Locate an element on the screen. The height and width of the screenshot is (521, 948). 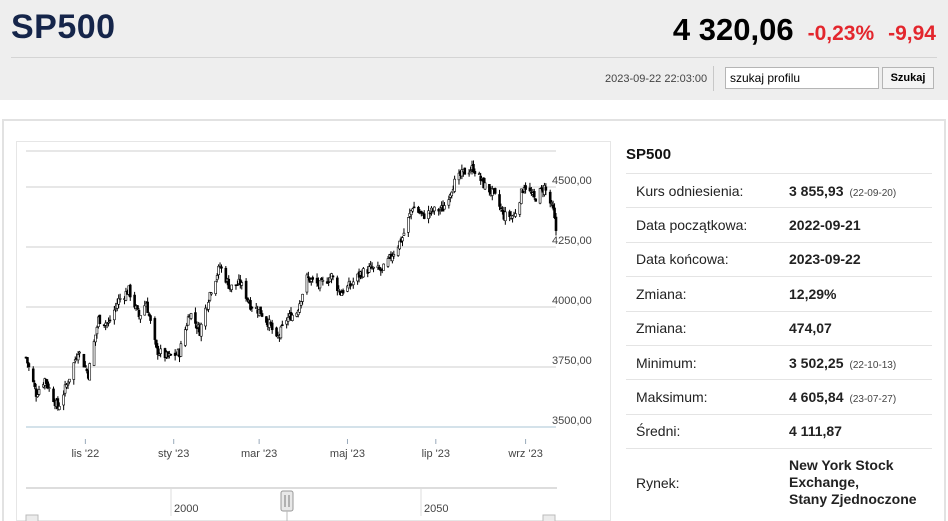
navigator-handle is located at coordinates (287, 501).